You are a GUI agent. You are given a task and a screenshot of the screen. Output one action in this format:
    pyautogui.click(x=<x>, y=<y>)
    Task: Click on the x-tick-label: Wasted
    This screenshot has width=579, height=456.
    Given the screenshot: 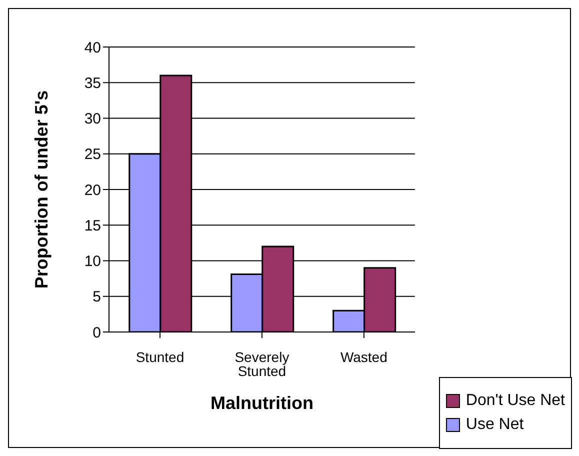 What is the action you would take?
    pyautogui.click(x=364, y=356)
    